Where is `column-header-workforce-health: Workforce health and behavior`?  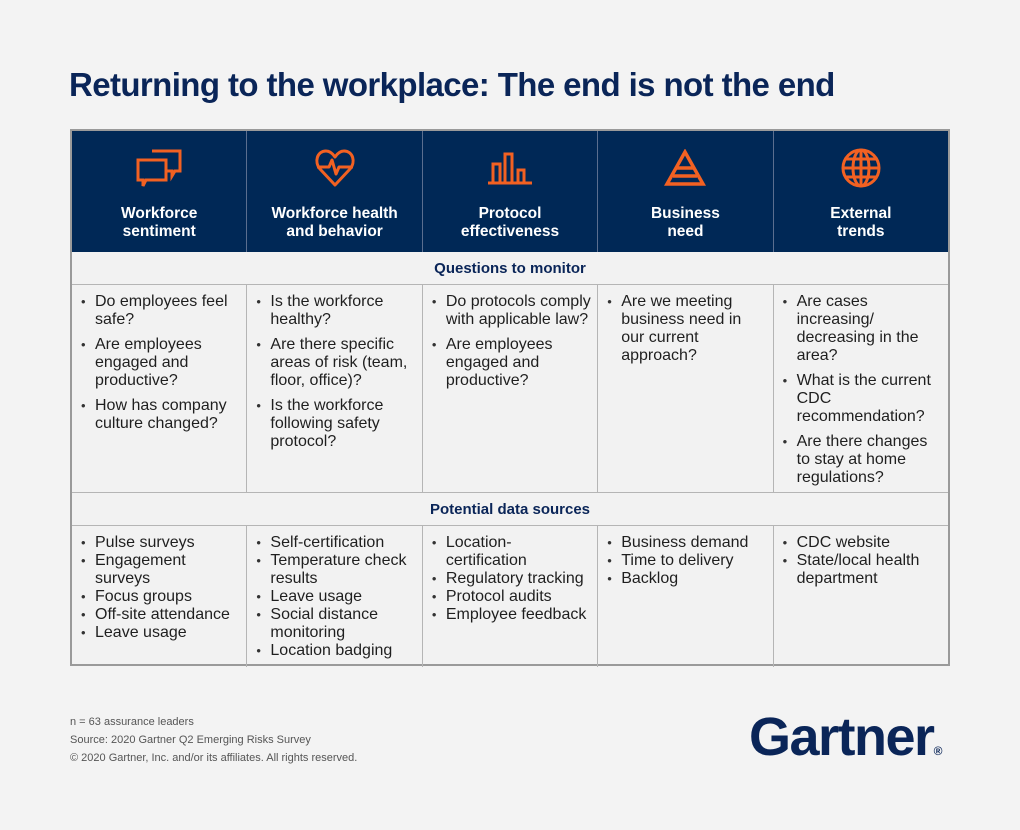 column-header-workforce-health: Workforce health and behavior is located at coordinates (335, 191).